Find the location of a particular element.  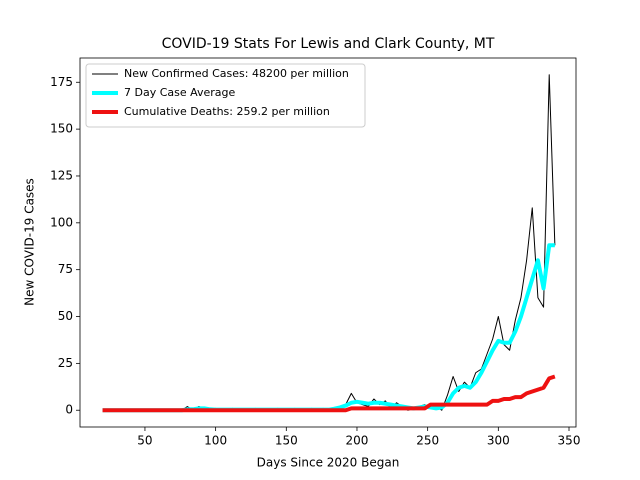

x-tick-label: 200 is located at coordinates (357, 441).